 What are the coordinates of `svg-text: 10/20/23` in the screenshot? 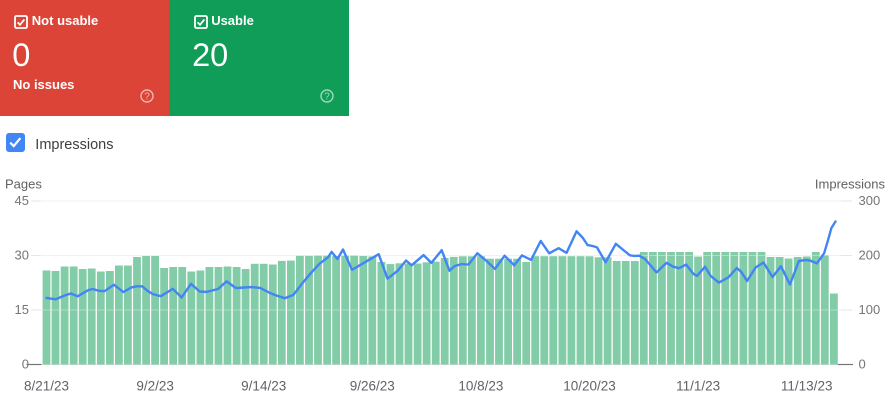 It's located at (589, 386).